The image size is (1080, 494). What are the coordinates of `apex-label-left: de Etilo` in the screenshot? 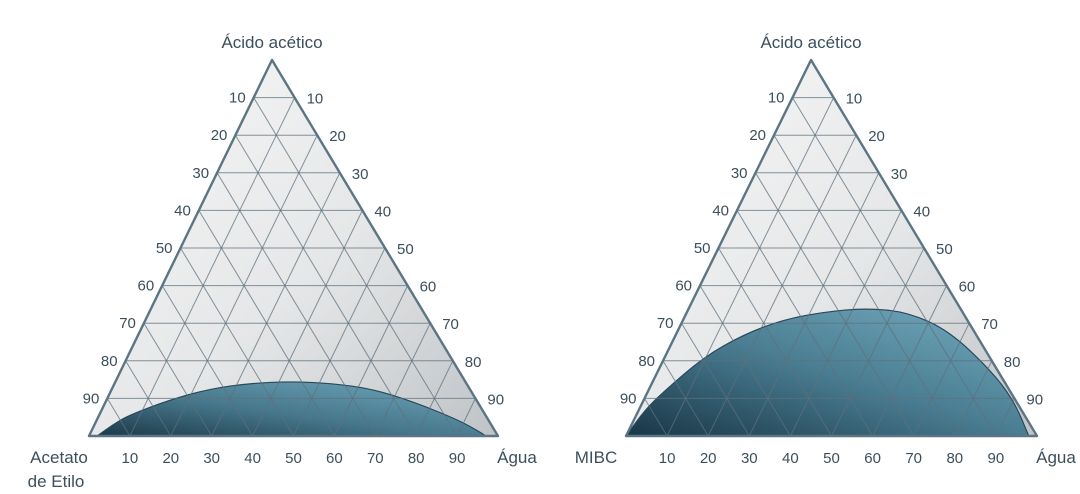 It's located at (56, 481).